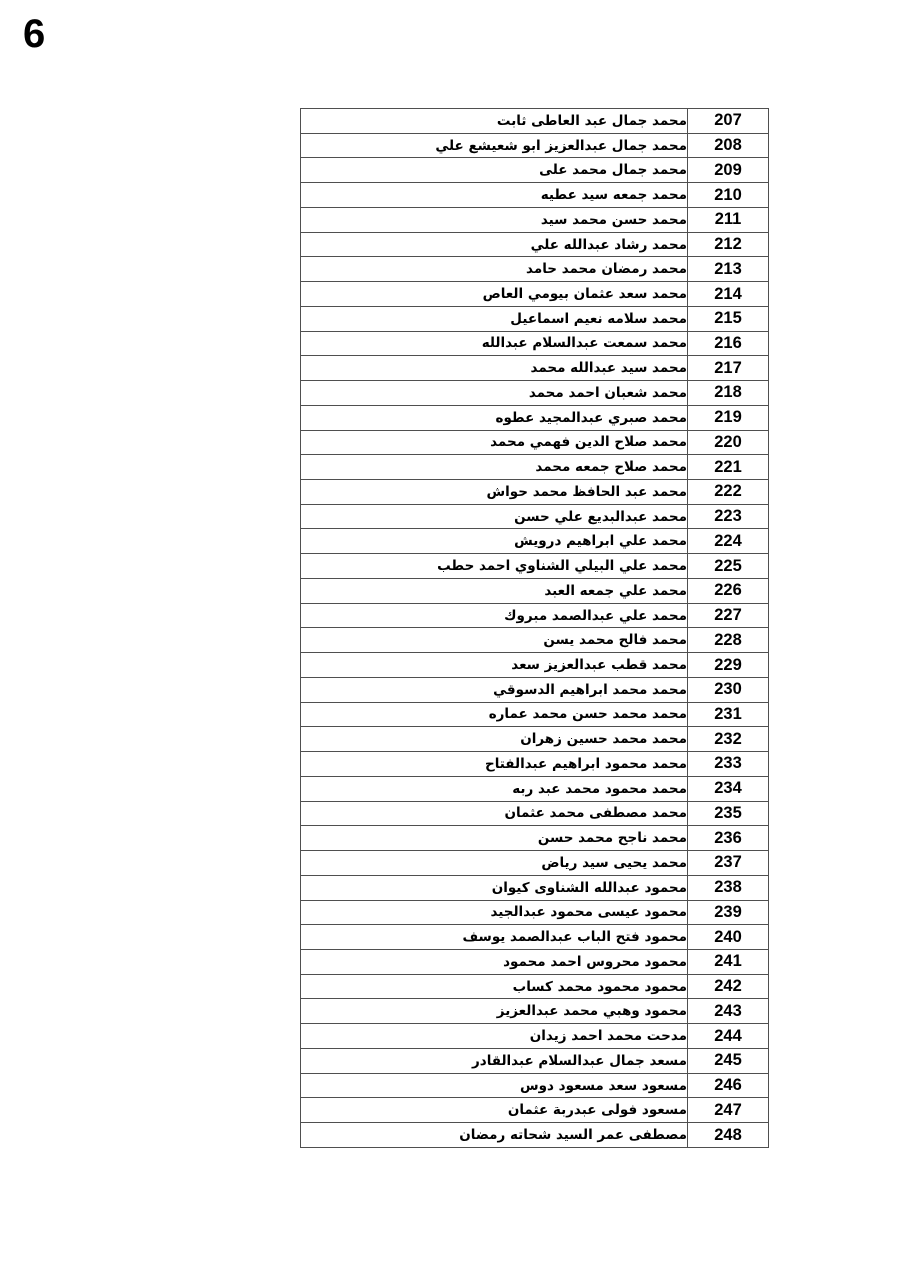 The width and height of the screenshot is (904, 1280). Describe the element at coordinates (494, 219) in the screenshot. I see `name-cell: محمد حسن محمد سيد` at that location.